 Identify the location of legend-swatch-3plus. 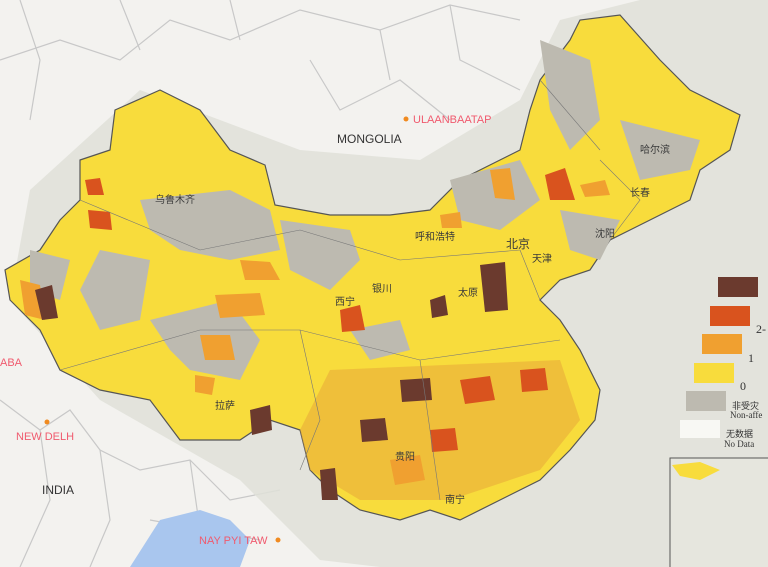
(738, 287).